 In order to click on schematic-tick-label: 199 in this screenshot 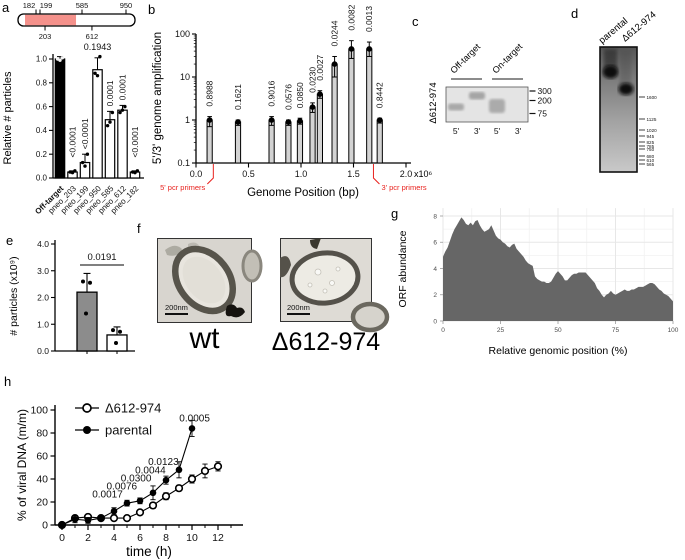, I will do `click(46, 5)`.